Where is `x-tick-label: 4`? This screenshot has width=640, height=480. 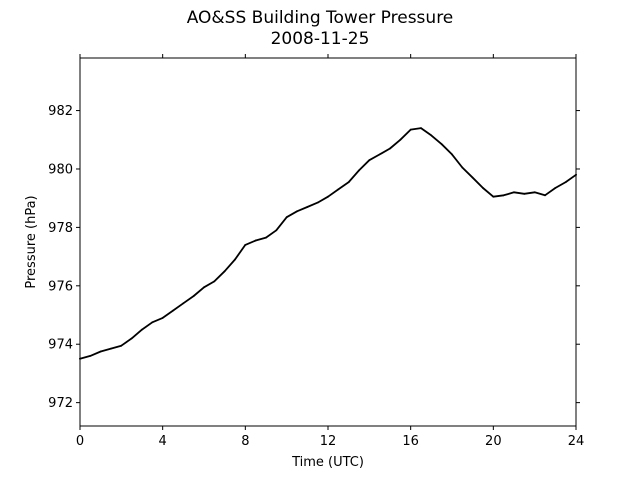 x-tick-label: 4 is located at coordinates (163, 441).